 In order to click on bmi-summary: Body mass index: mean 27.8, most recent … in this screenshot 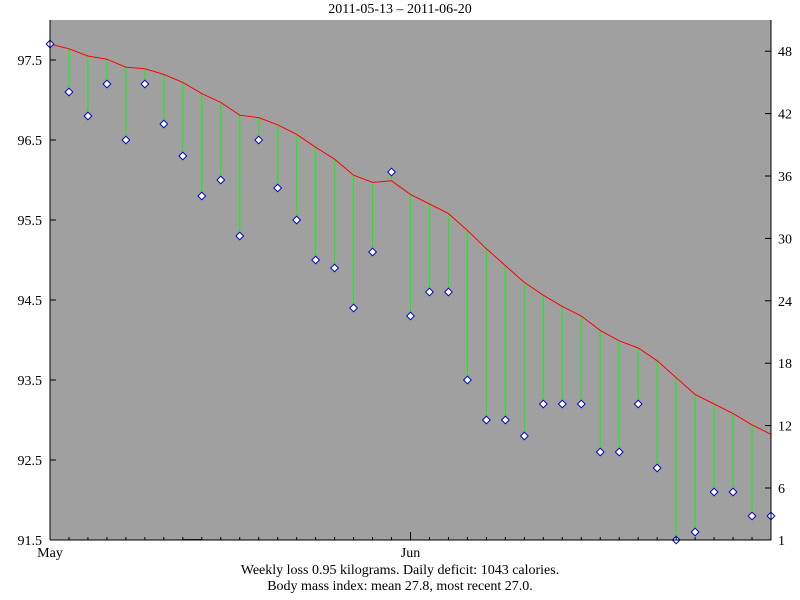, I will do `click(400, 586)`.